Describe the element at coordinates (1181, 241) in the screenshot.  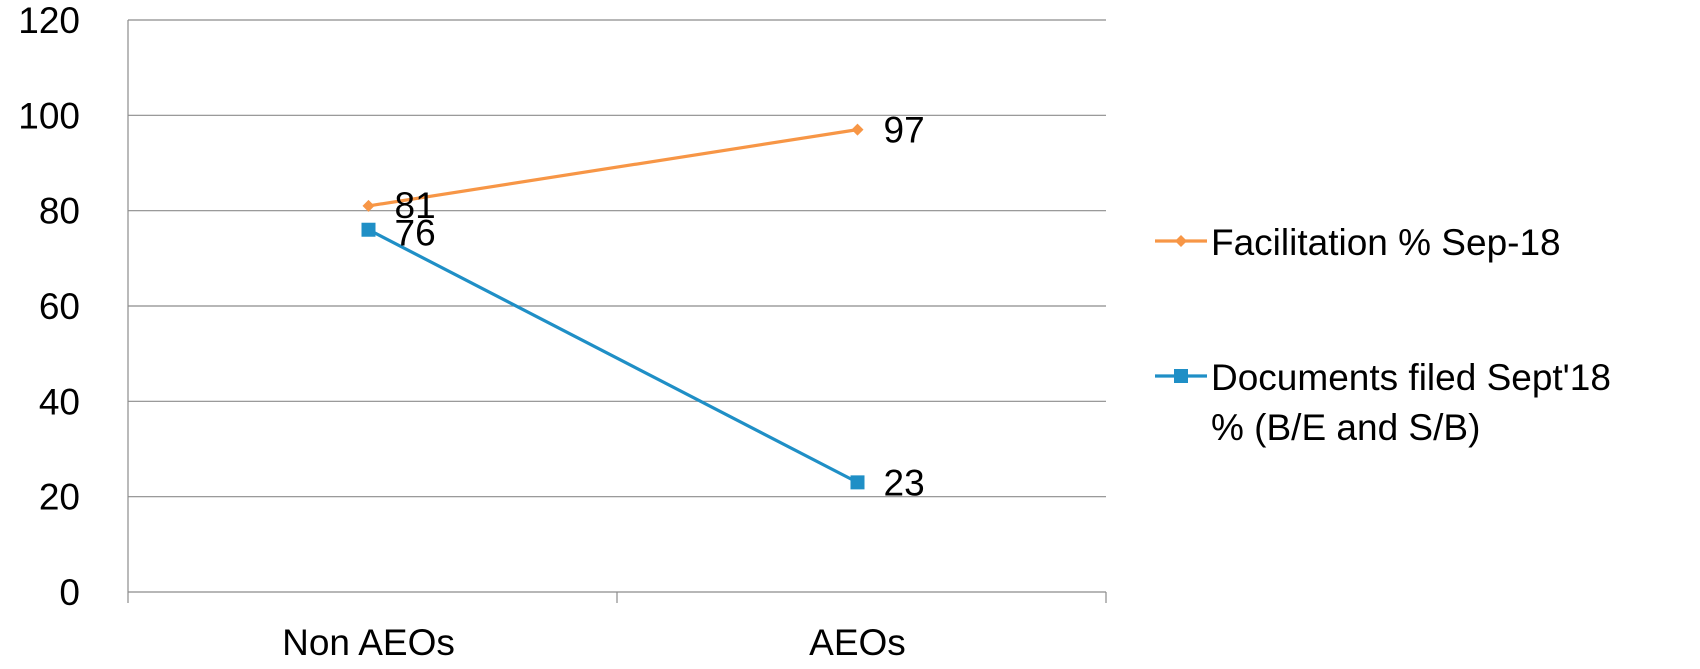
I see `diamond-icon` at that location.